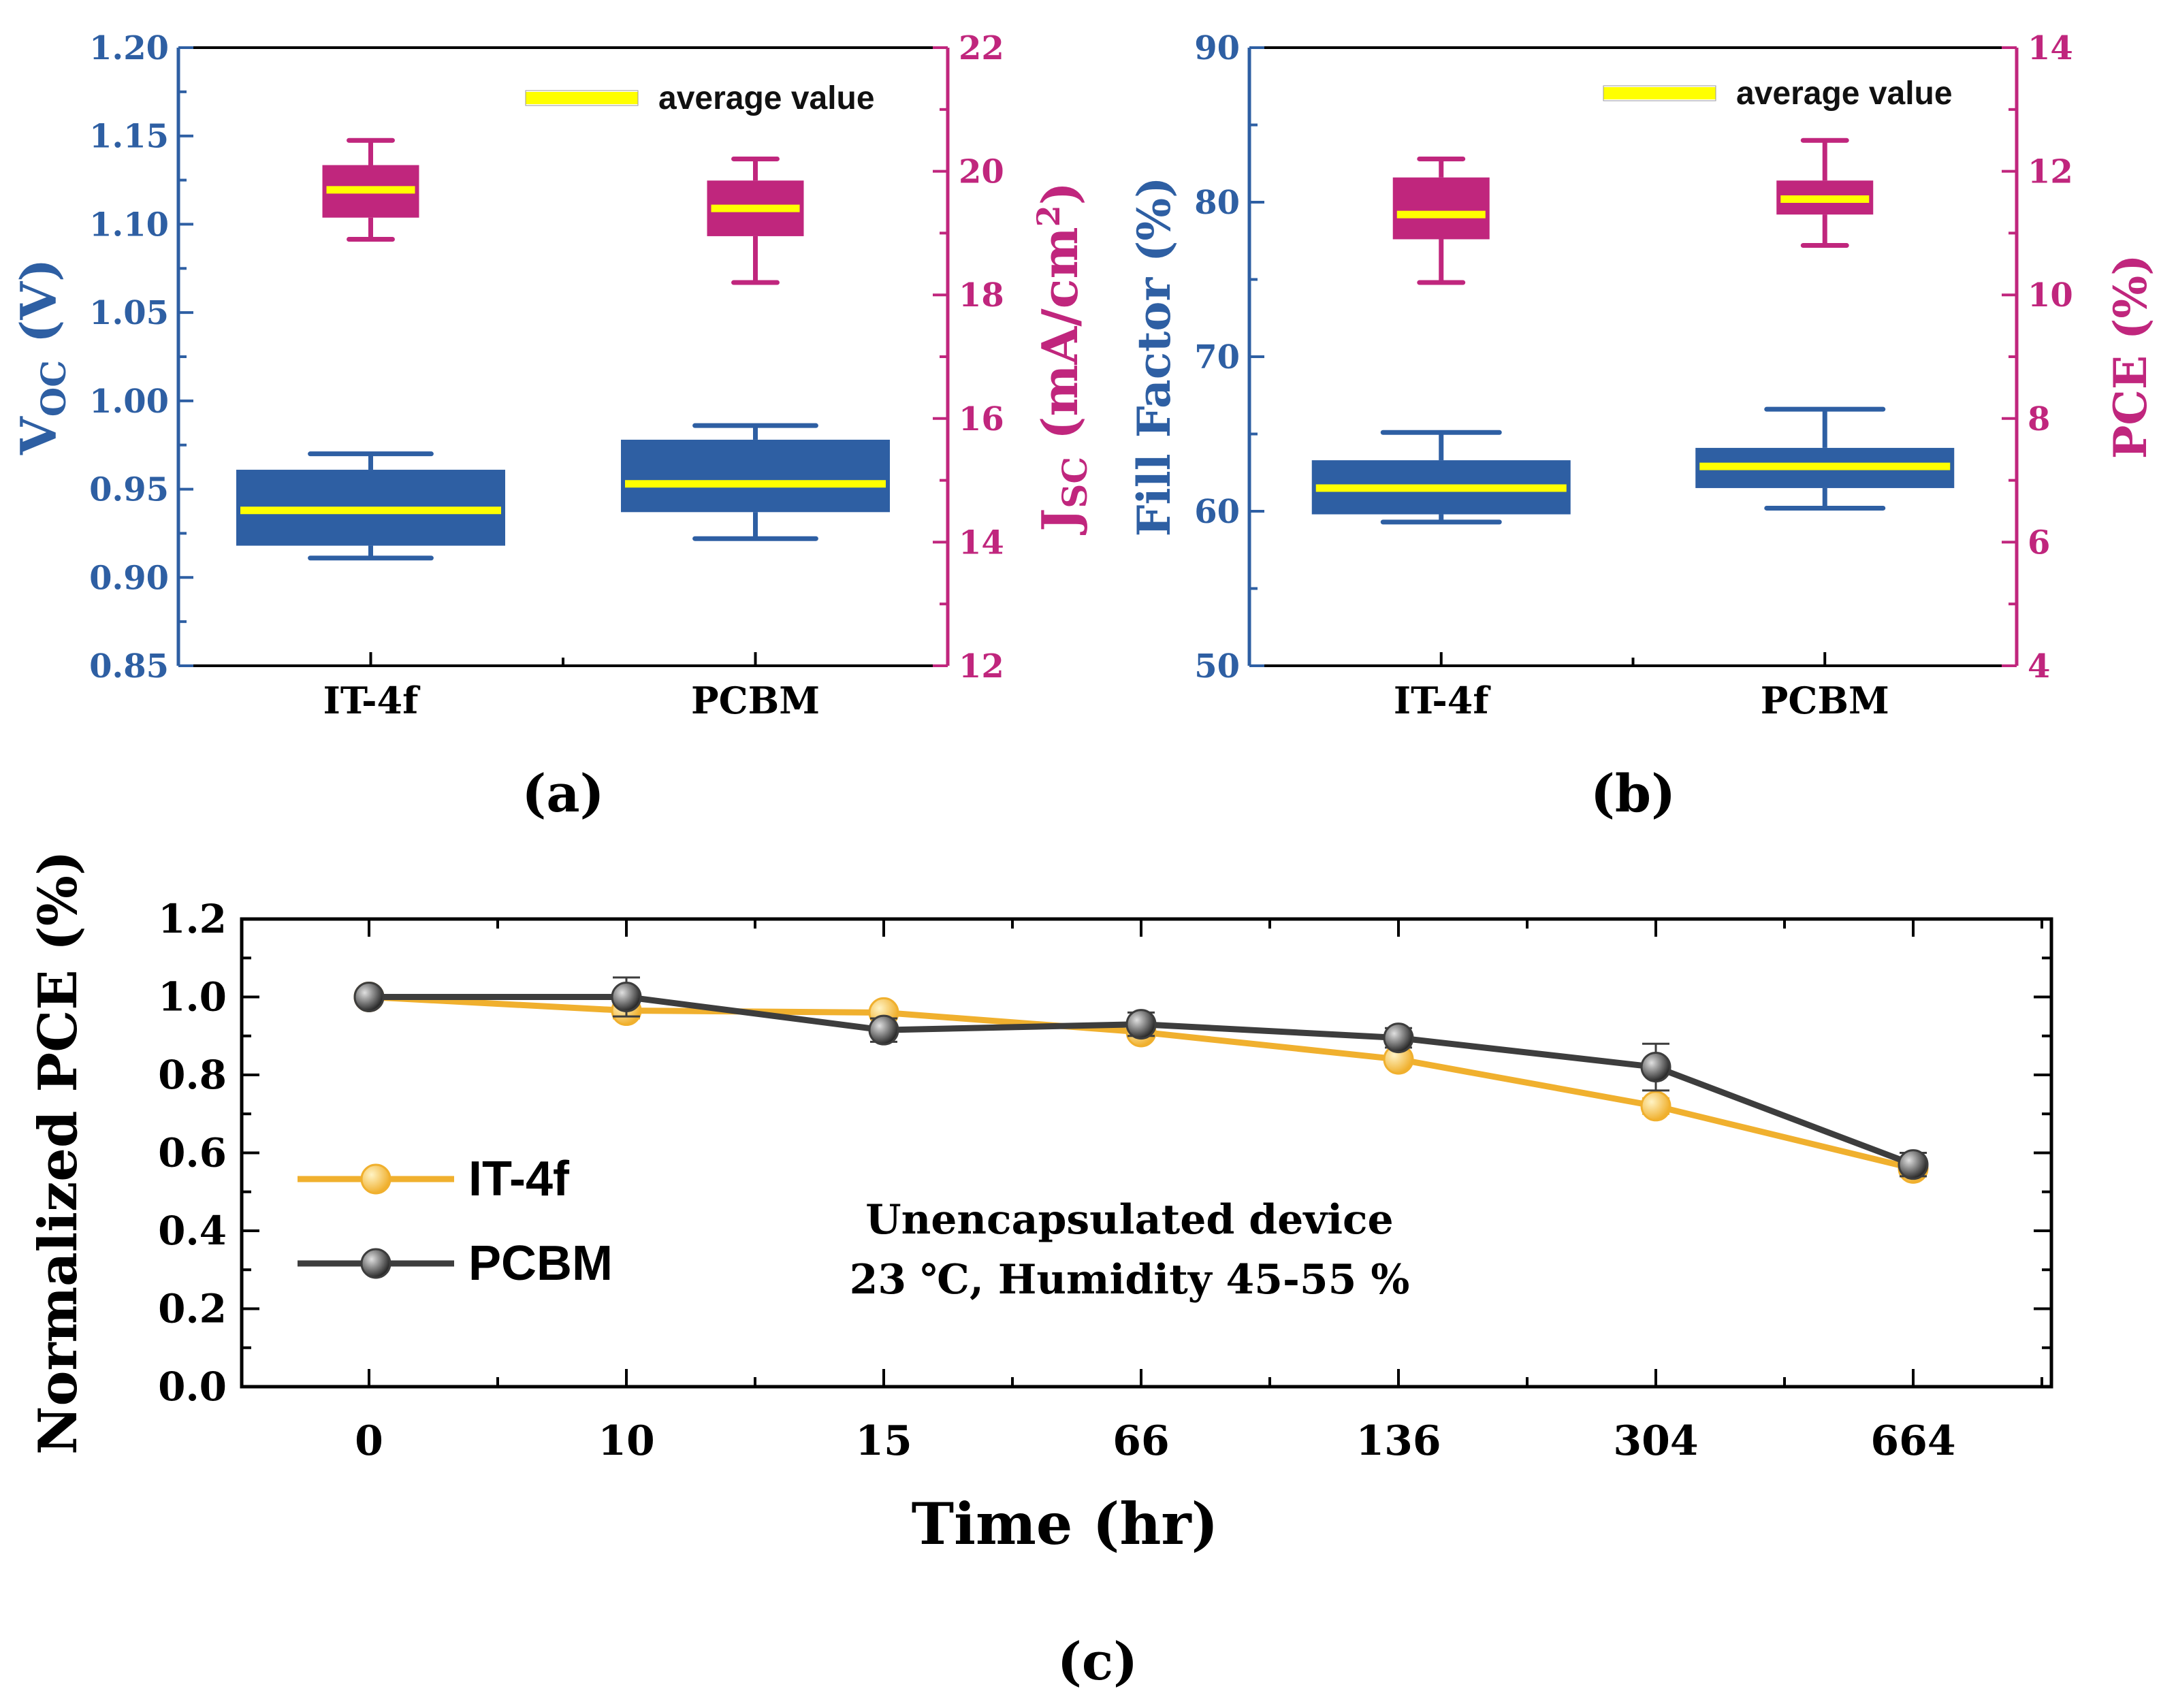 Image resolution: width=2176 pixels, height=1708 pixels. What do you see at coordinates (192, 1231) in the screenshot?
I see `y-tick-label: 0.4` at bounding box center [192, 1231].